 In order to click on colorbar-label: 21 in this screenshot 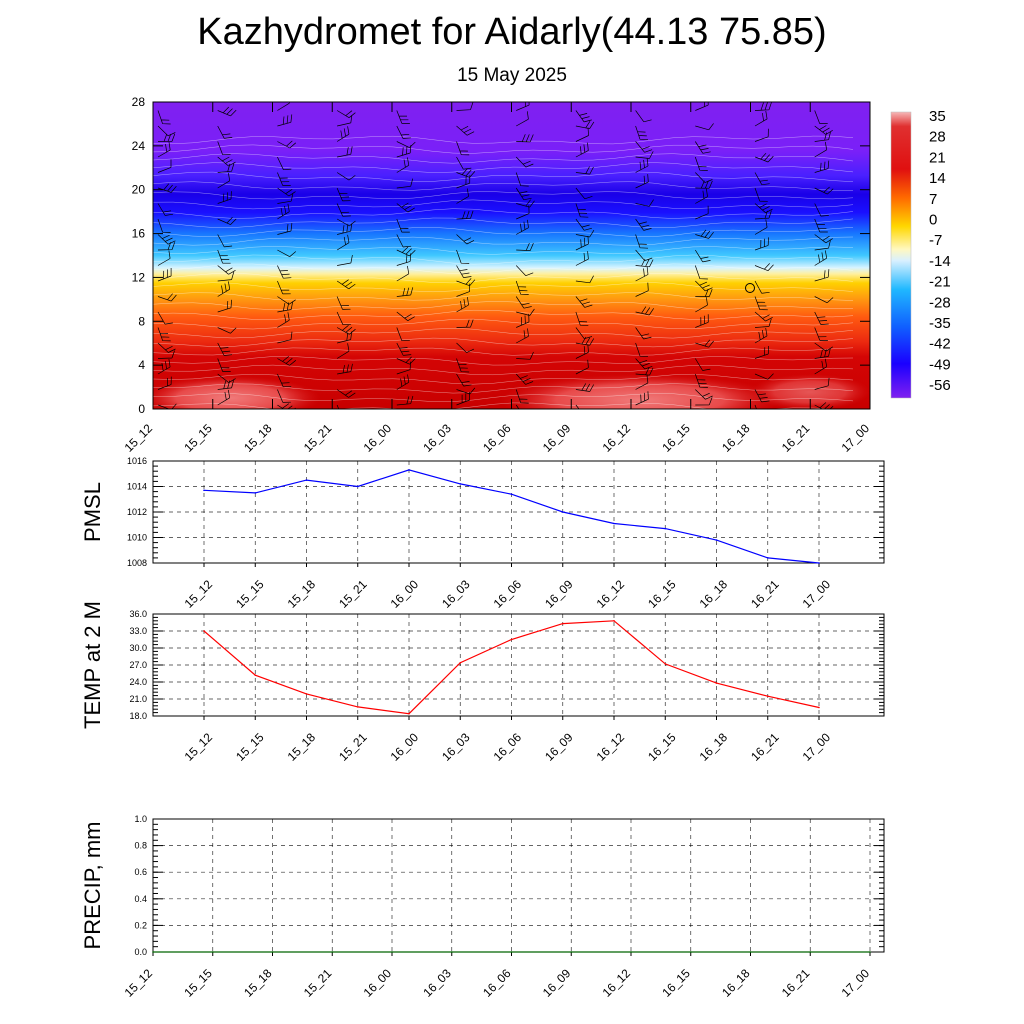, I will do `click(937, 157)`.